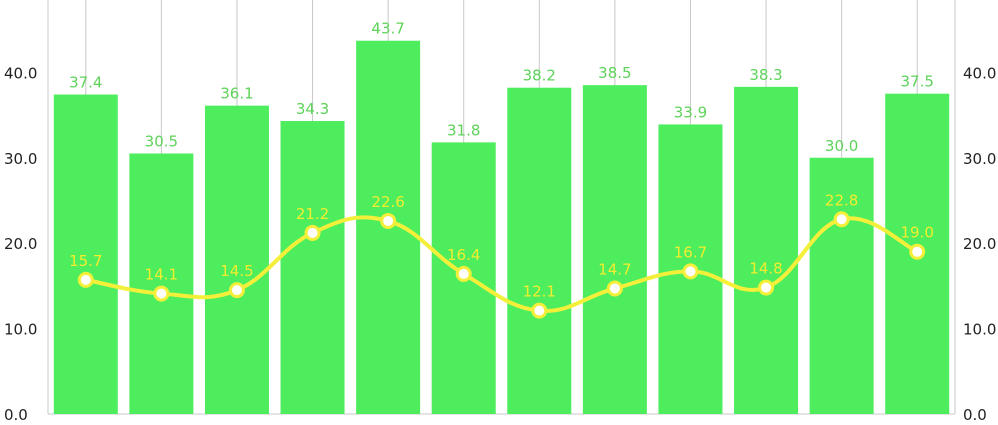 The image size is (998, 425). What do you see at coordinates (463, 255) in the screenshot?
I see `line-data-label: 16.4` at bounding box center [463, 255].